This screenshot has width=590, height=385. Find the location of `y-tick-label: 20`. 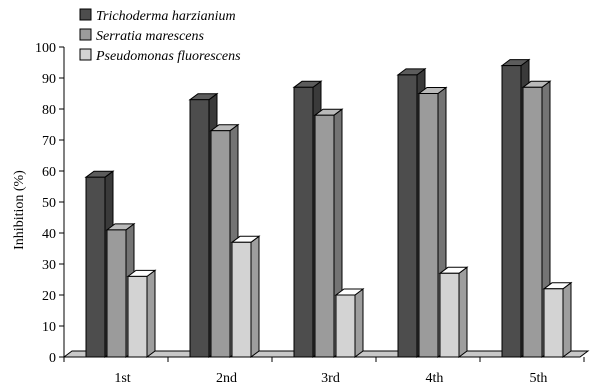

y-tick-label: 20 is located at coordinates (49, 296).